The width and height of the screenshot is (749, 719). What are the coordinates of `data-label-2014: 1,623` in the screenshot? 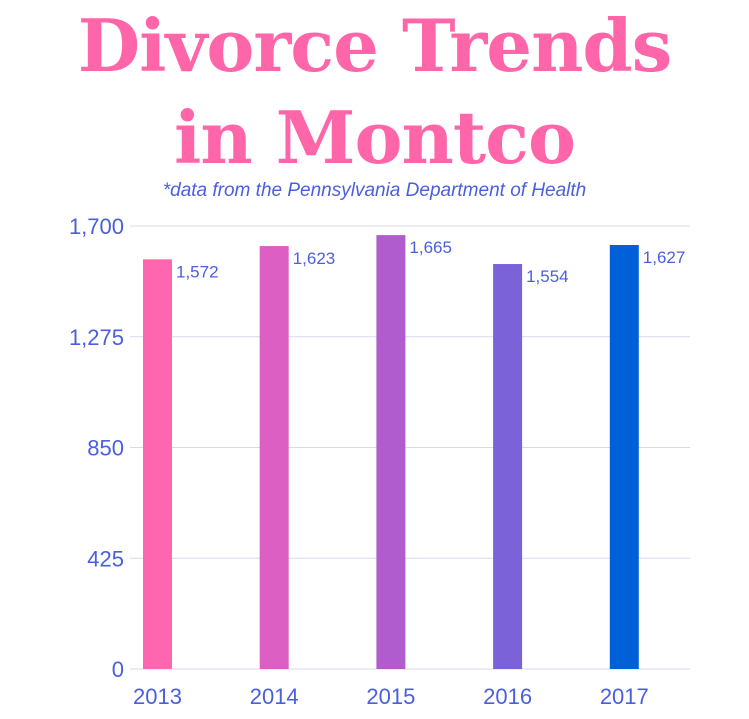 It's located at (314, 258).